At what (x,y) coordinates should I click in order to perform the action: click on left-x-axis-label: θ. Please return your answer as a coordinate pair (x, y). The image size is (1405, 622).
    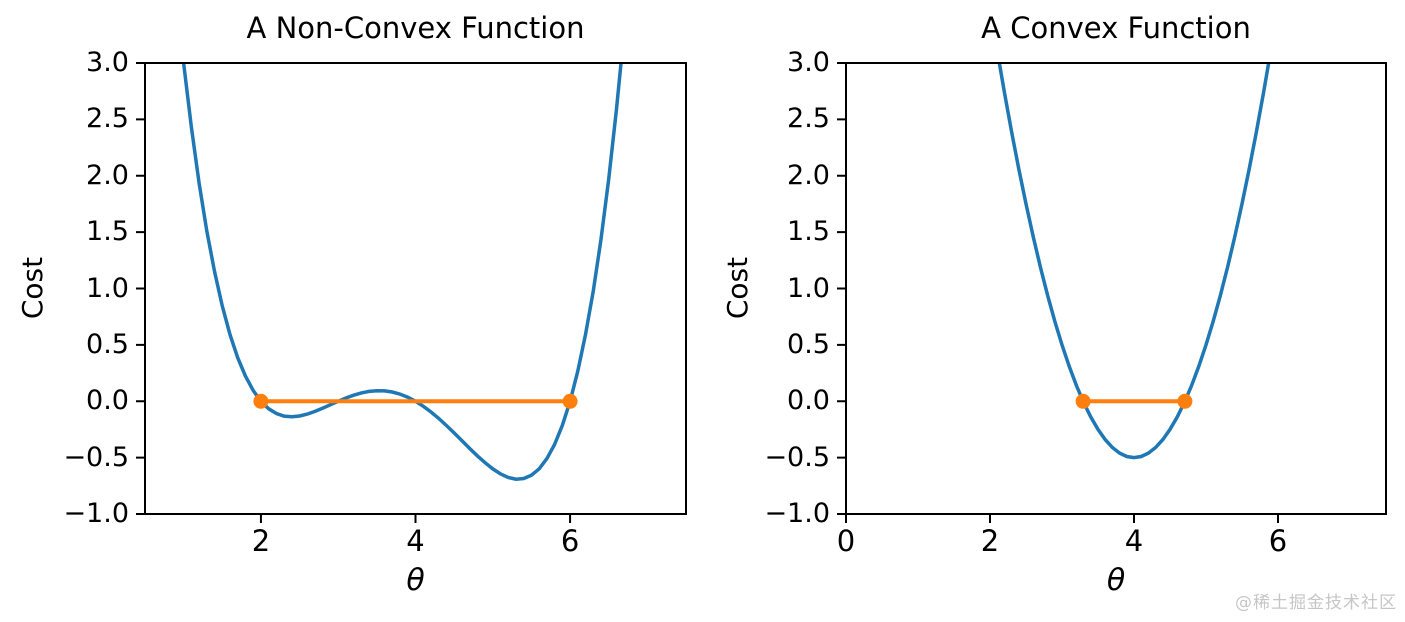
    Looking at the image, I should click on (415, 580).